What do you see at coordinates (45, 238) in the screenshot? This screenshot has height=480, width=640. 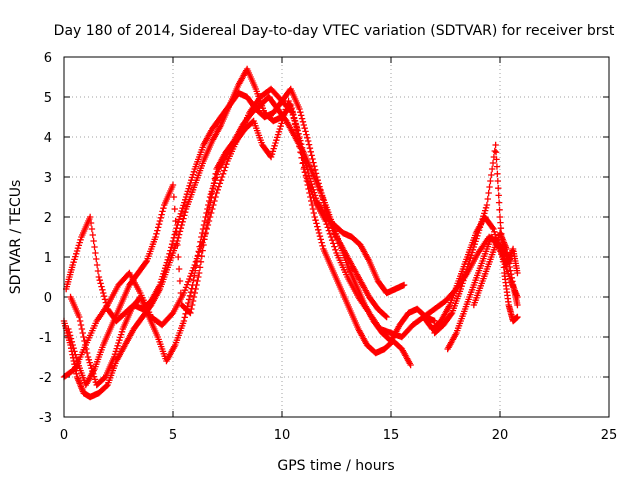 I see `y-tick-labels: -3 -2 -1 0 1 2 3 4 5 6` at bounding box center [45, 238].